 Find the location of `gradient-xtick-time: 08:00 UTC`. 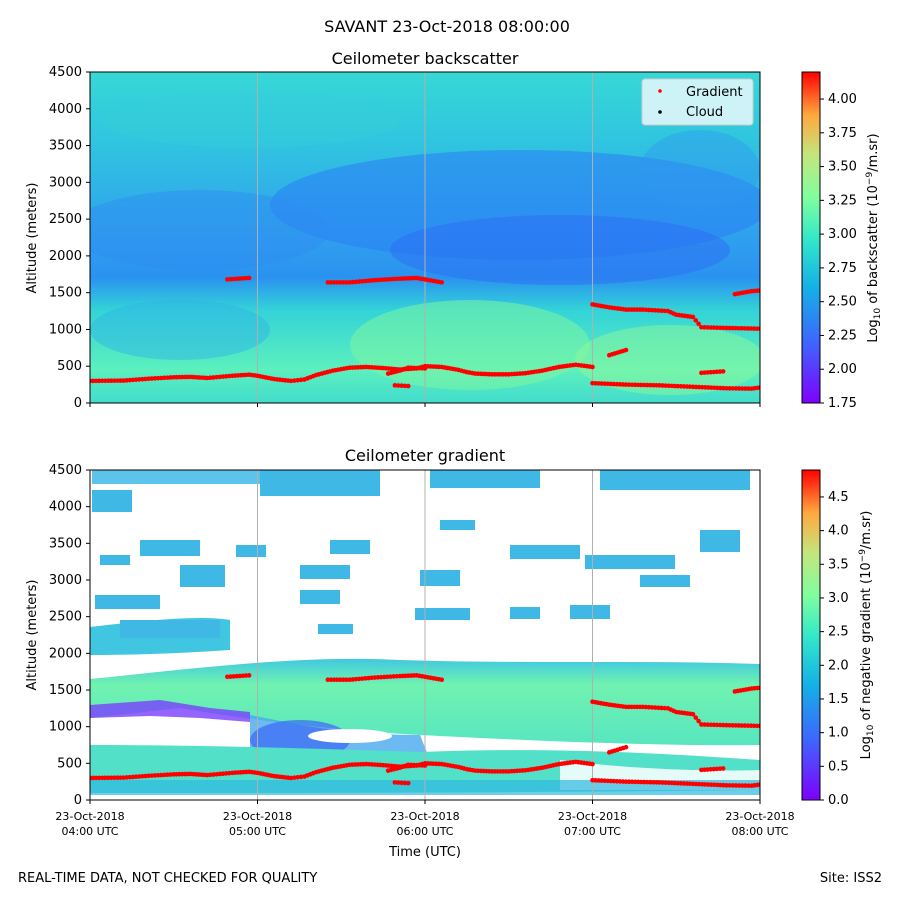

gradient-xtick-time: 08:00 UTC is located at coordinates (759, 831).